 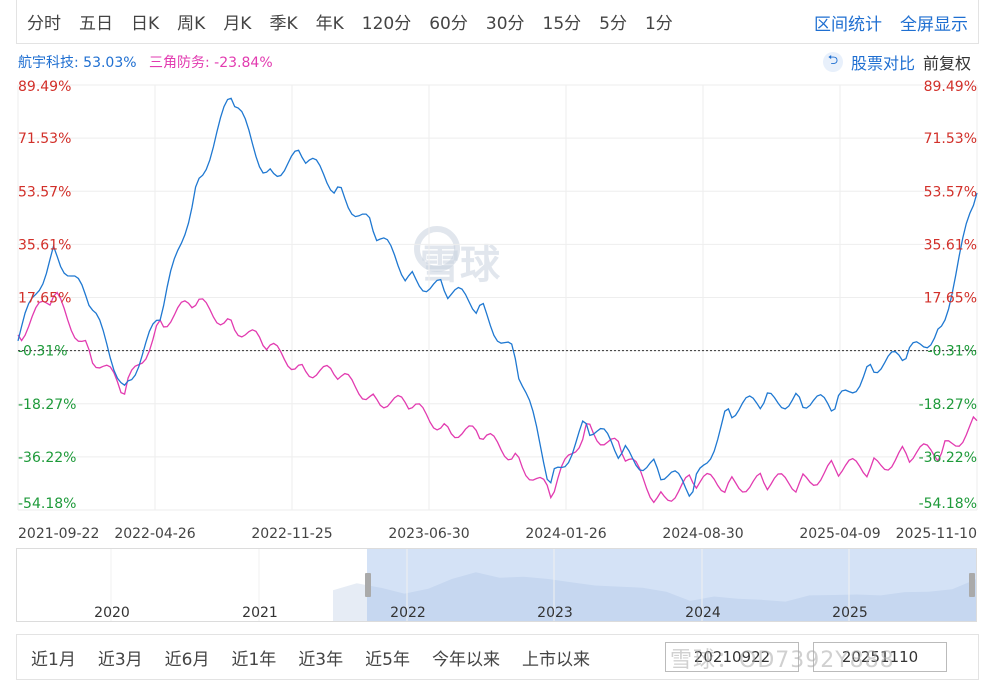 What do you see at coordinates (44, 192) in the screenshot?
I see `y-tick-label-left: 53.57%` at bounding box center [44, 192].